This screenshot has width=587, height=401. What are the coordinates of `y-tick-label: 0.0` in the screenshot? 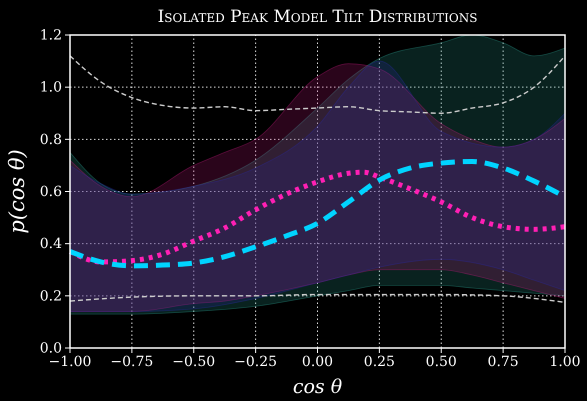 It's located at (51, 348).